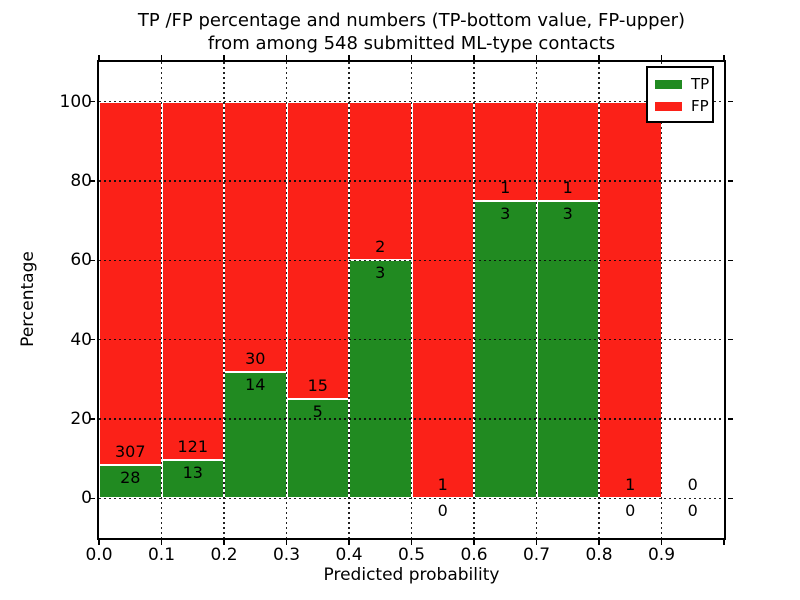  What do you see at coordinates (700, 84) in the screenshot?
I see `legend-label: TP` at bounding box center [700, 84].